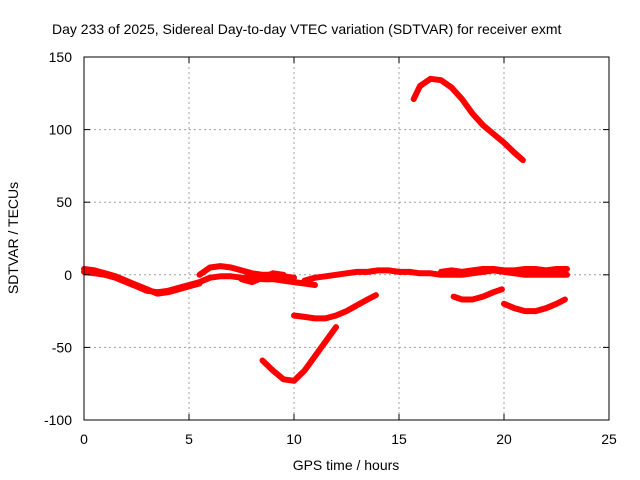 Image resolution: width=640 pixels, height=480 pixels. What do you see at coordinates (346, 465) in the screenshot?
I see `x-axis-label: GPS time / hours` at bounding box center [346, 465].